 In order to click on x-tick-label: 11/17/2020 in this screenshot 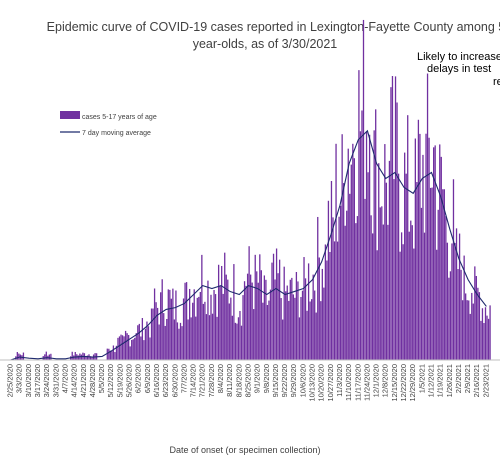, I will do `click(357, 382)`.